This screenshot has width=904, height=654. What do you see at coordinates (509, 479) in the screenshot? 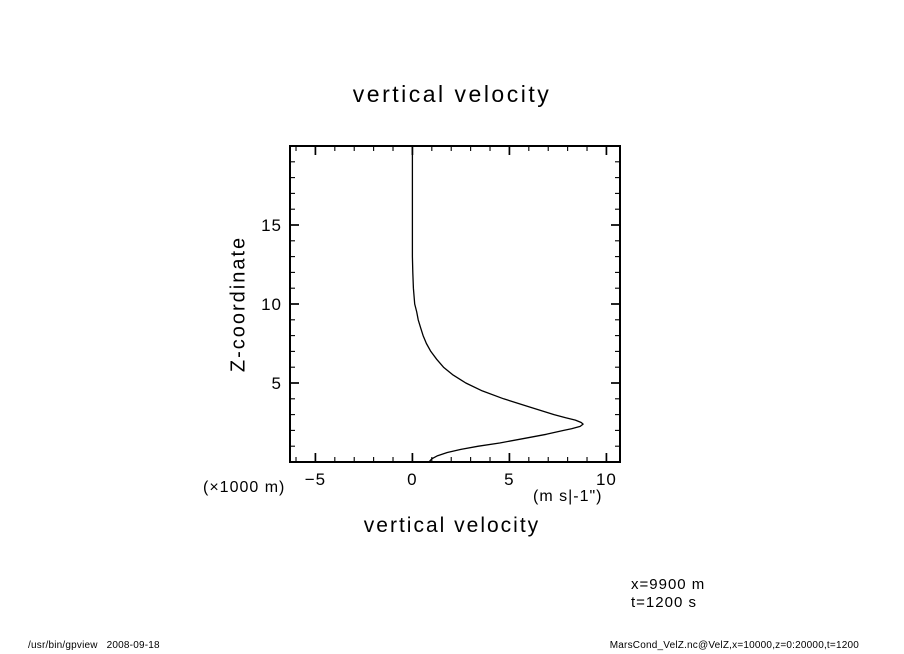
I see `x-tick-label: 5` at bounding box center [509, 479].